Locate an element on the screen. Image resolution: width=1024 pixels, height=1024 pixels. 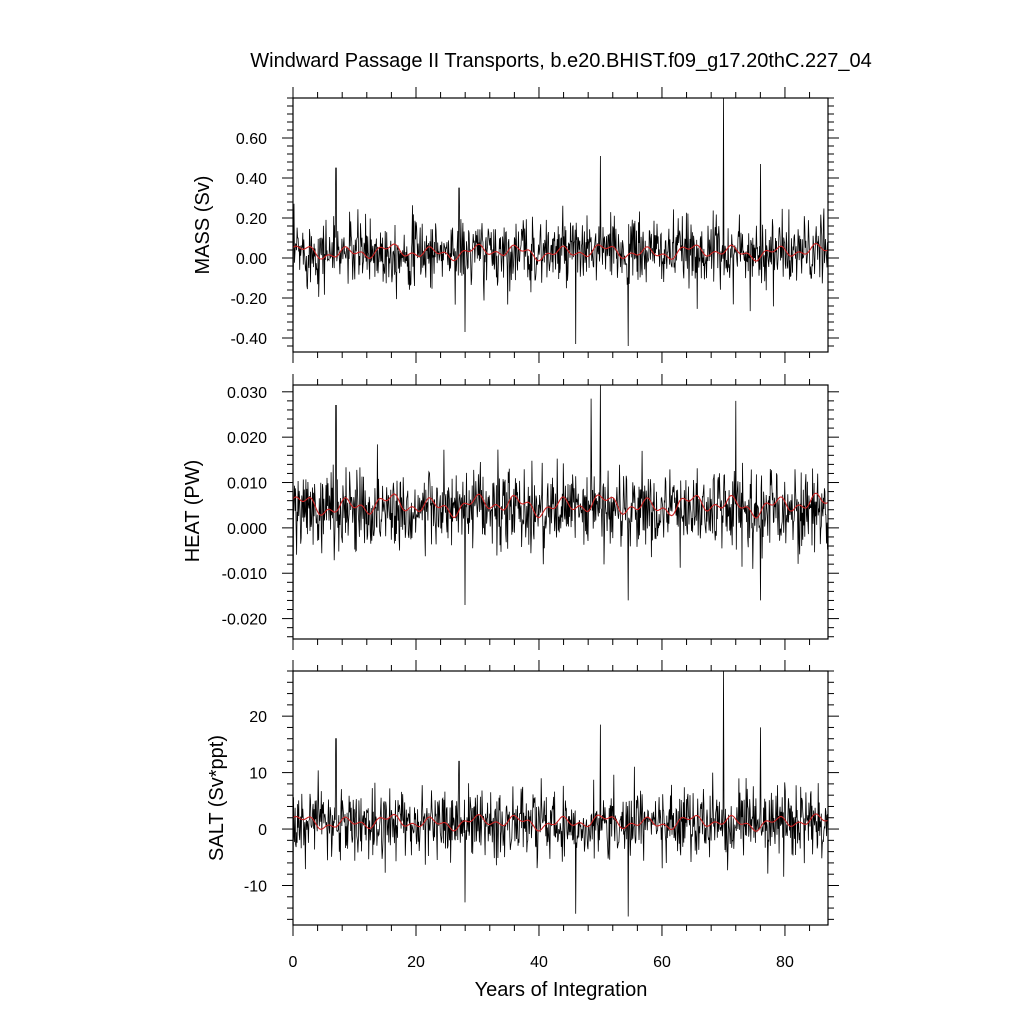
salt-y-axis-label: SALT (Sv*ppt) is located at coordinates (217, 798).